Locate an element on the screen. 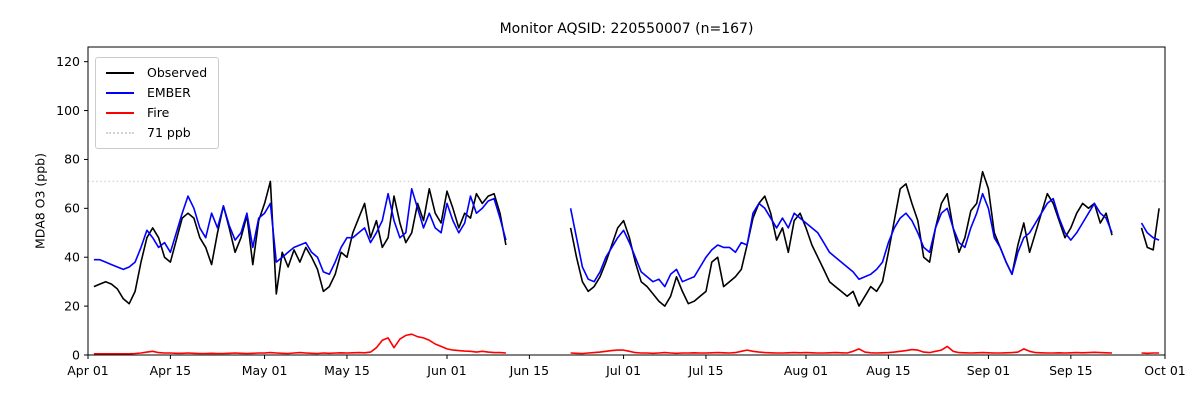 This screenshot has height=400, width=1200. ember-line-sample-icon is located at coordinates (120, 93).